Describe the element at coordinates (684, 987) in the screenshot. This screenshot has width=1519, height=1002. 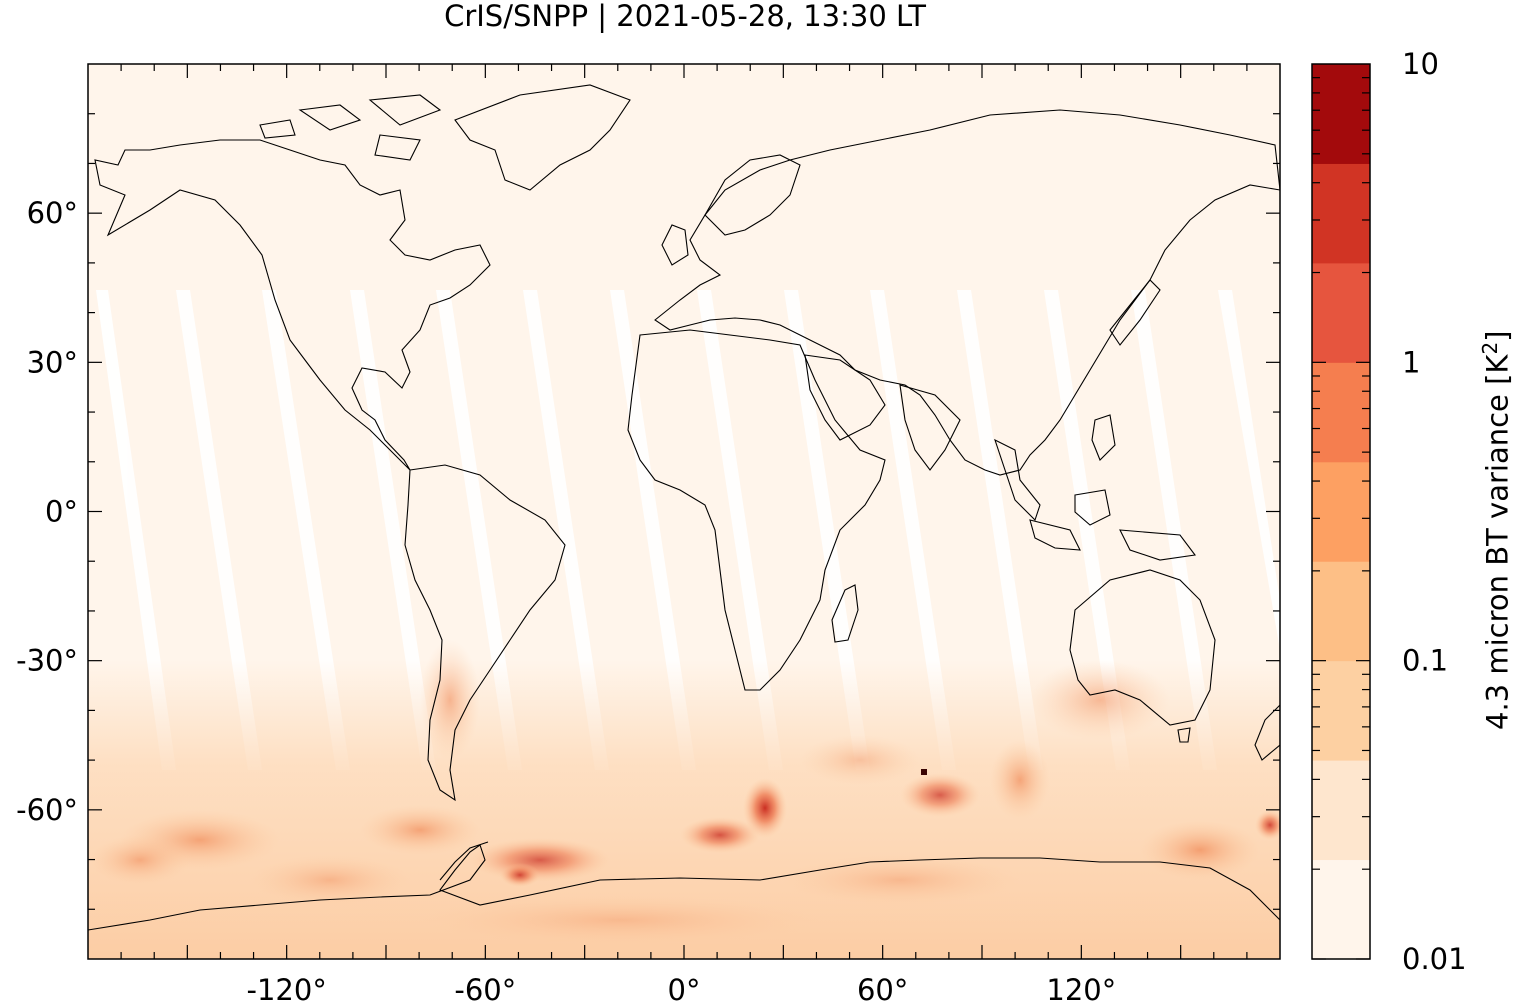
I see `x-tick-label: 0°` at that location.